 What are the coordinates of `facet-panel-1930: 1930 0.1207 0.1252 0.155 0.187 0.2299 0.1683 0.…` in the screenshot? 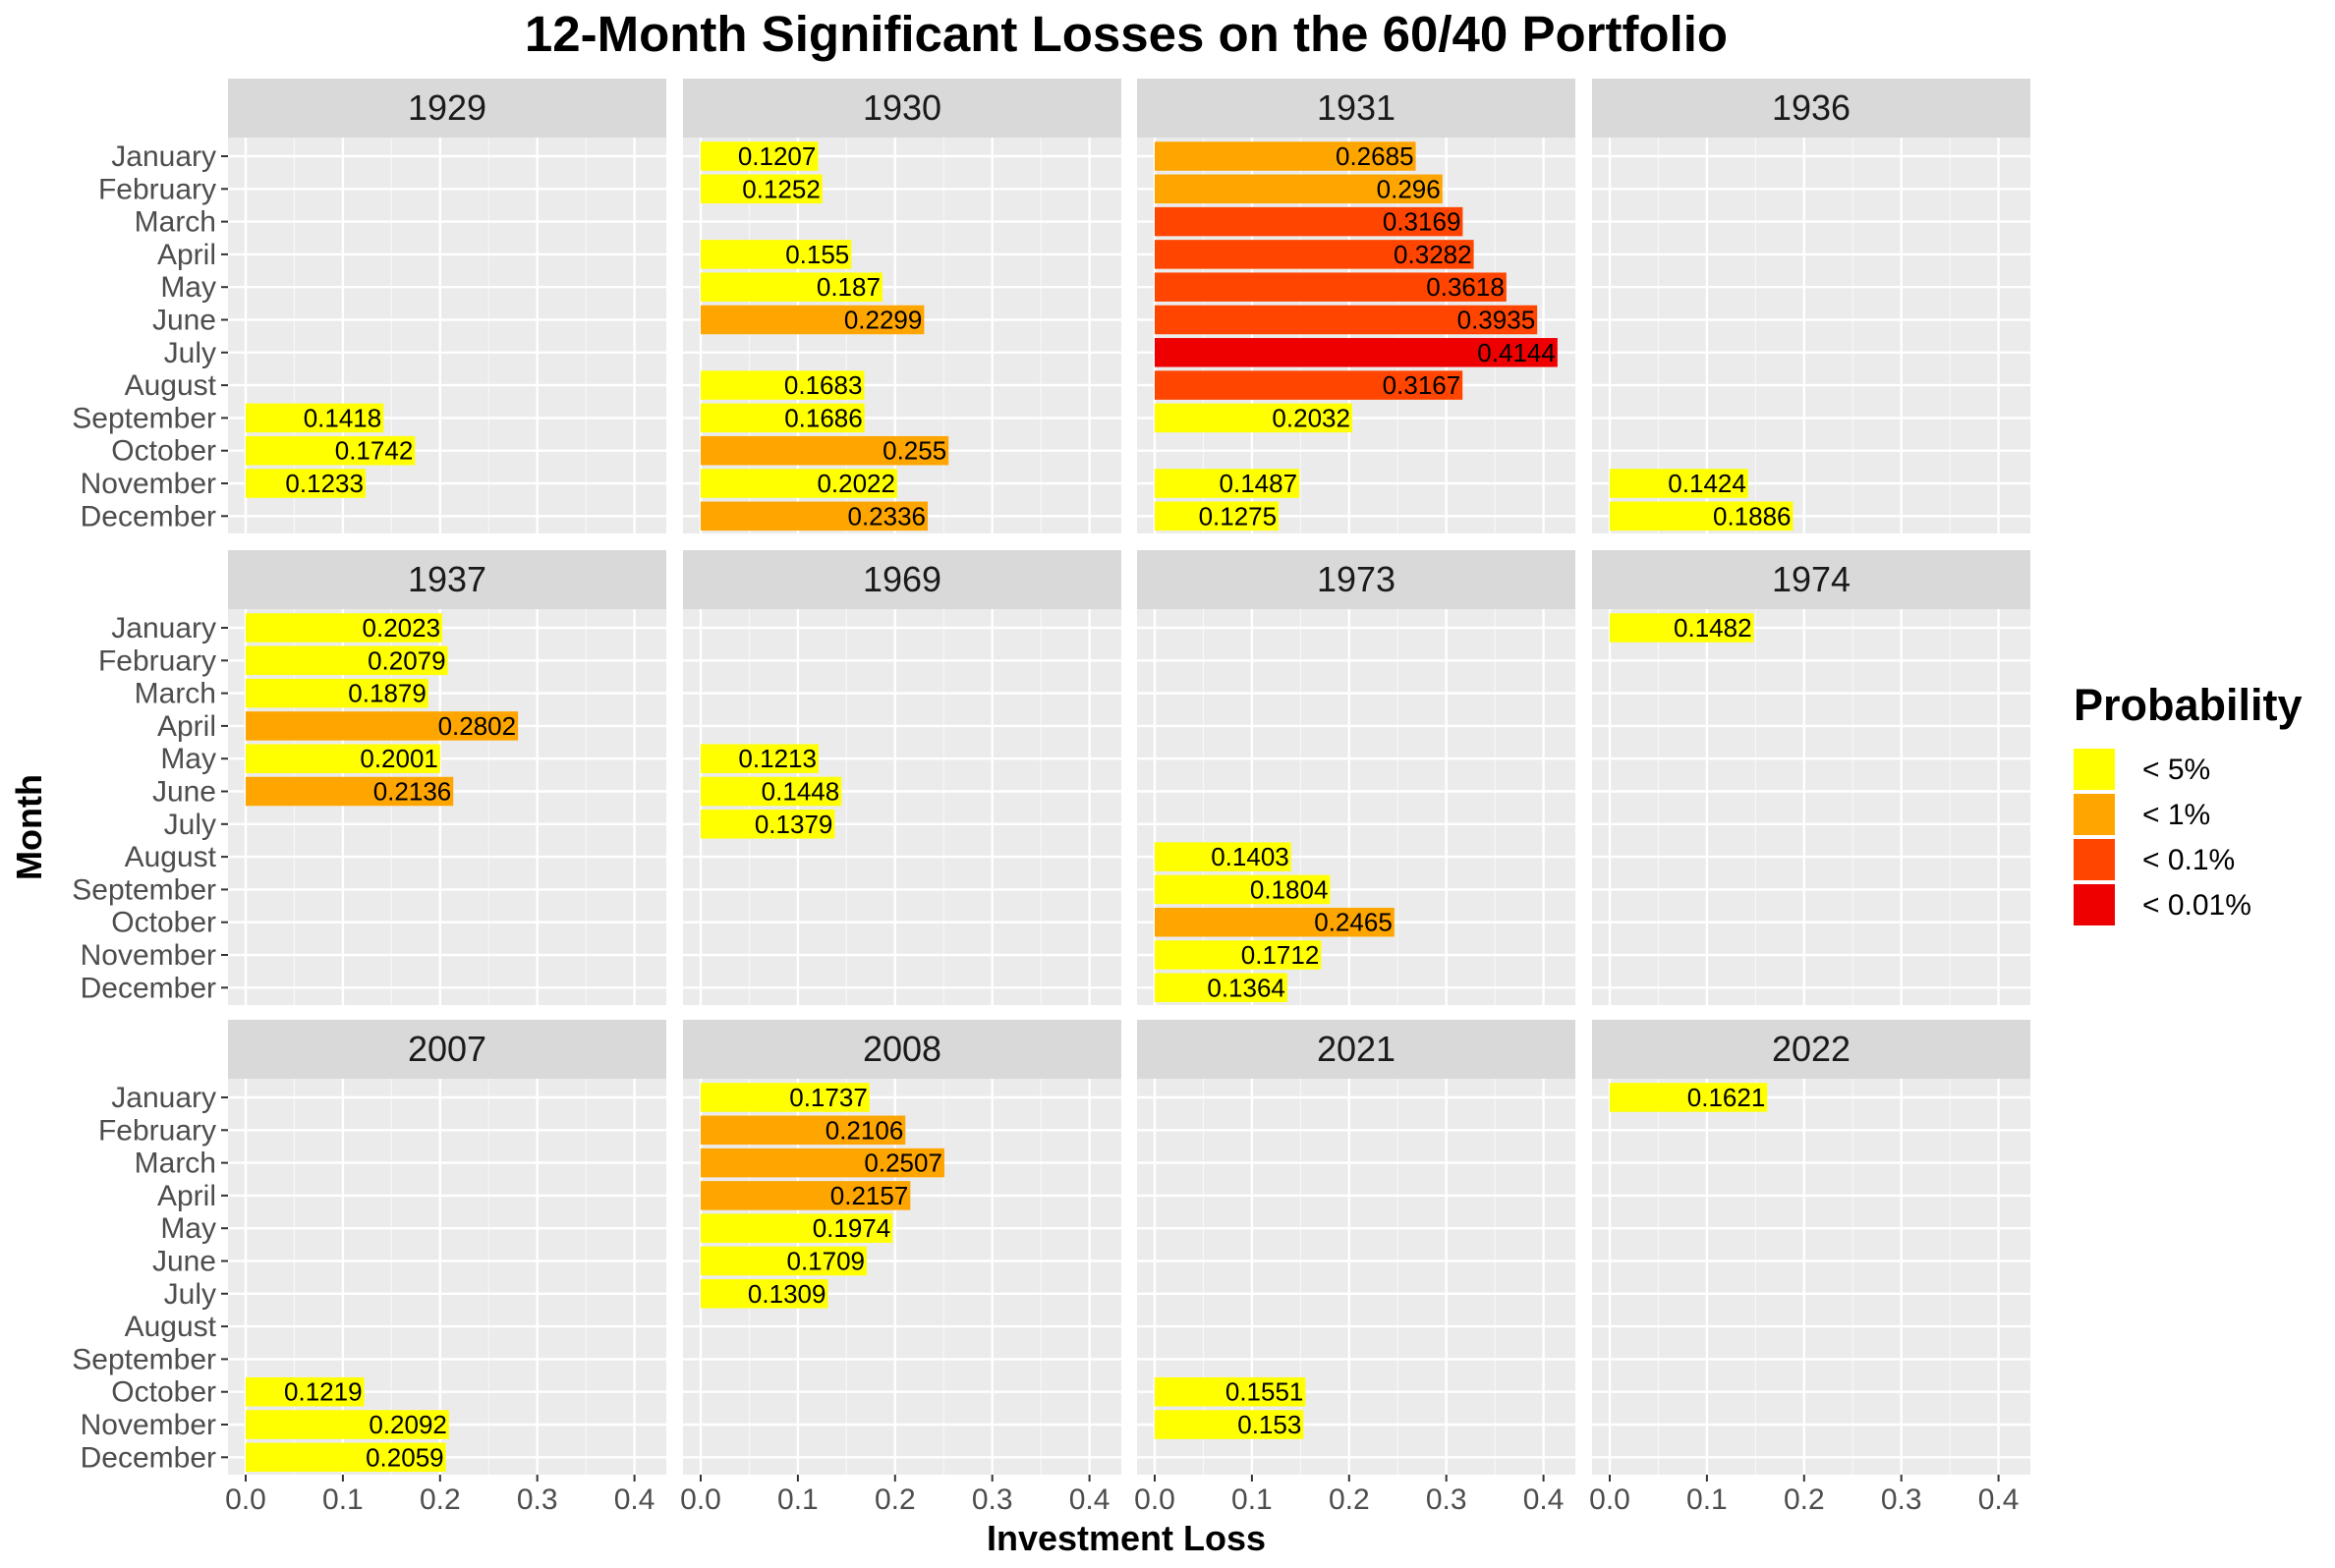 It's located at (902, 306).